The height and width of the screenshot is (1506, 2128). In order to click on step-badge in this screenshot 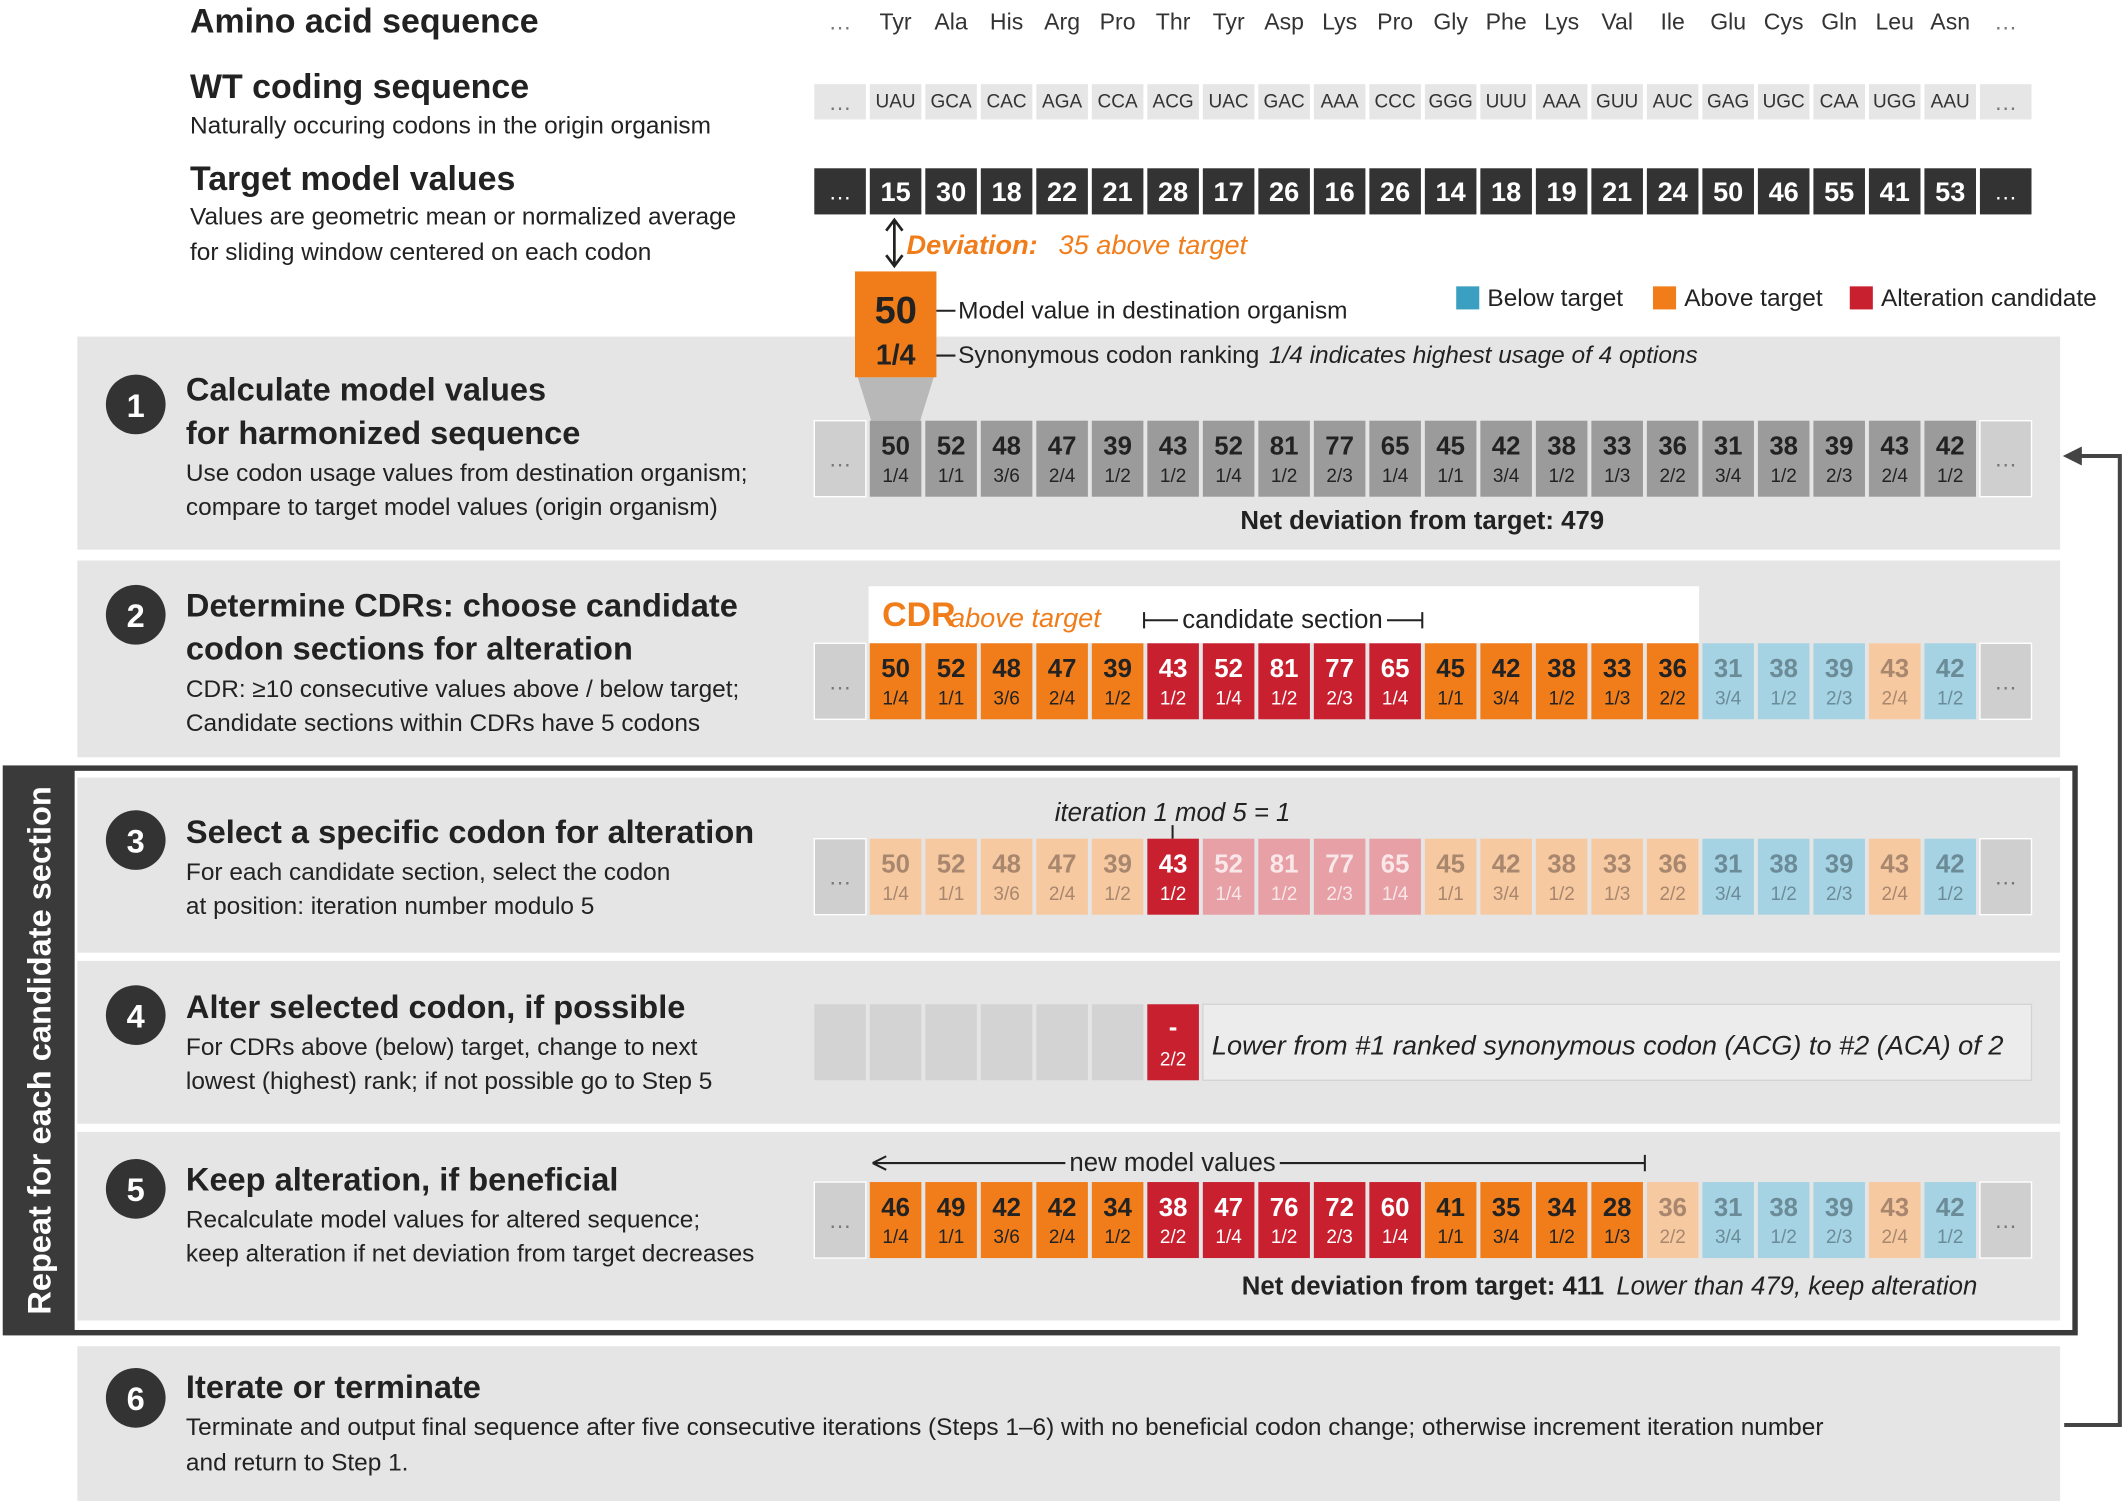, I will do `click(135, 1188)`.